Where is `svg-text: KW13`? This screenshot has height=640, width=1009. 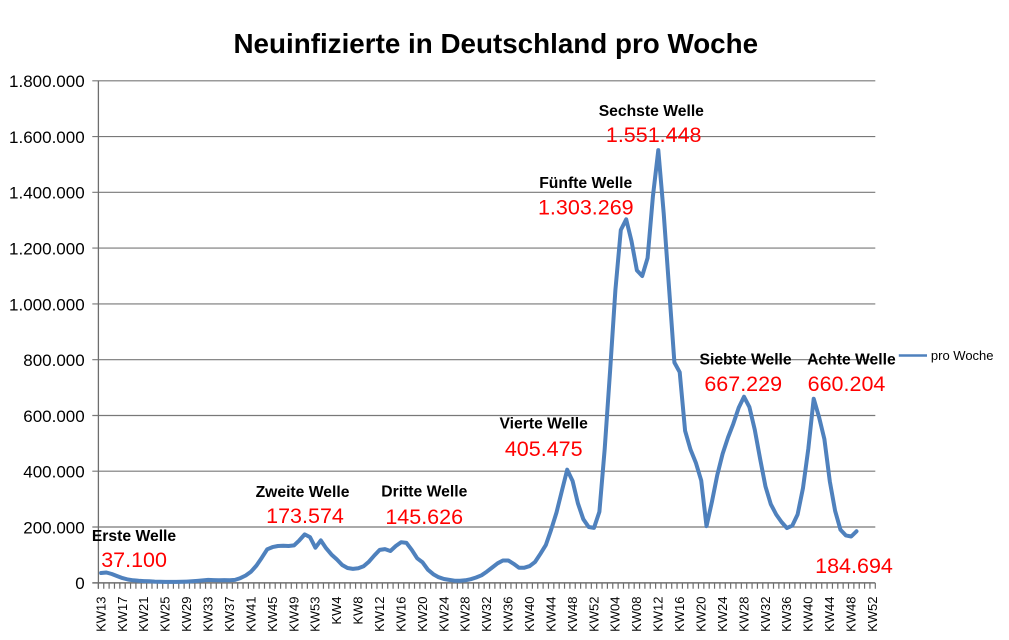 svg-text: KW13 is located at coordinates (100, 614).